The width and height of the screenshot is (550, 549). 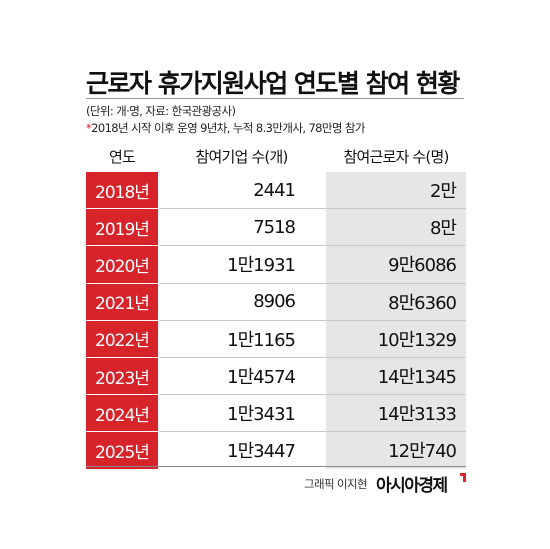 I want to click on header-workers: 참여근로자 수(명), so click(x=396, y=157).